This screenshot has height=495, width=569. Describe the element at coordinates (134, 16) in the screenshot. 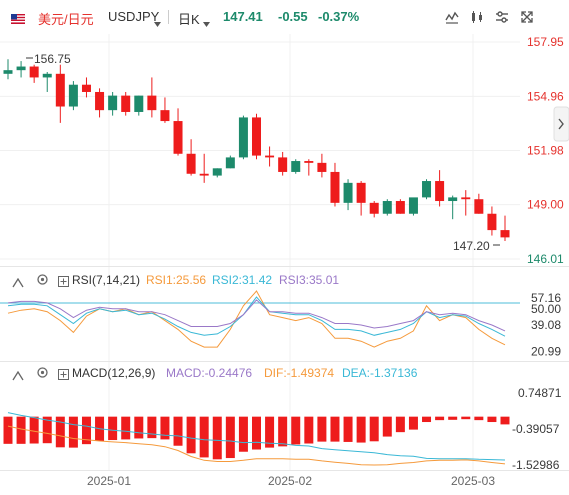

I see `symbol-selector: USDJPY` at that location.